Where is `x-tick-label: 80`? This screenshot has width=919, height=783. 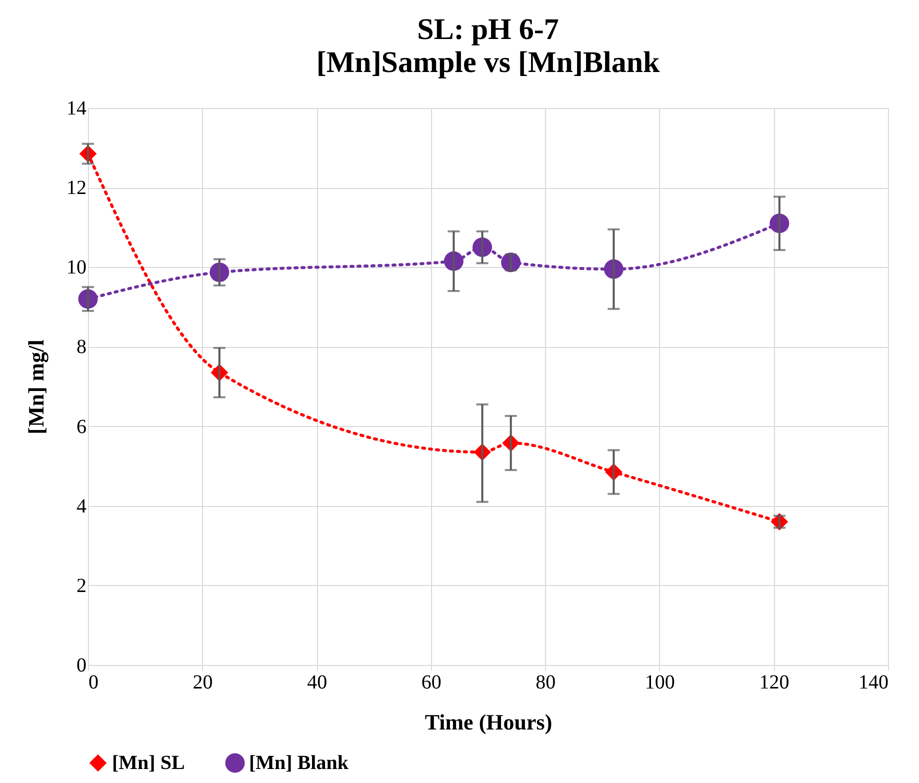
x-tick-label: 80 is located at coordinates (546, 683).